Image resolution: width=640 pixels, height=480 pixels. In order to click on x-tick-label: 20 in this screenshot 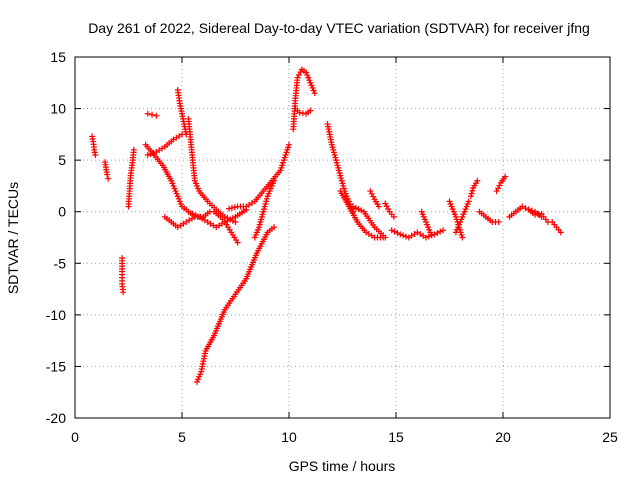, I will do `click(503, 437)`.